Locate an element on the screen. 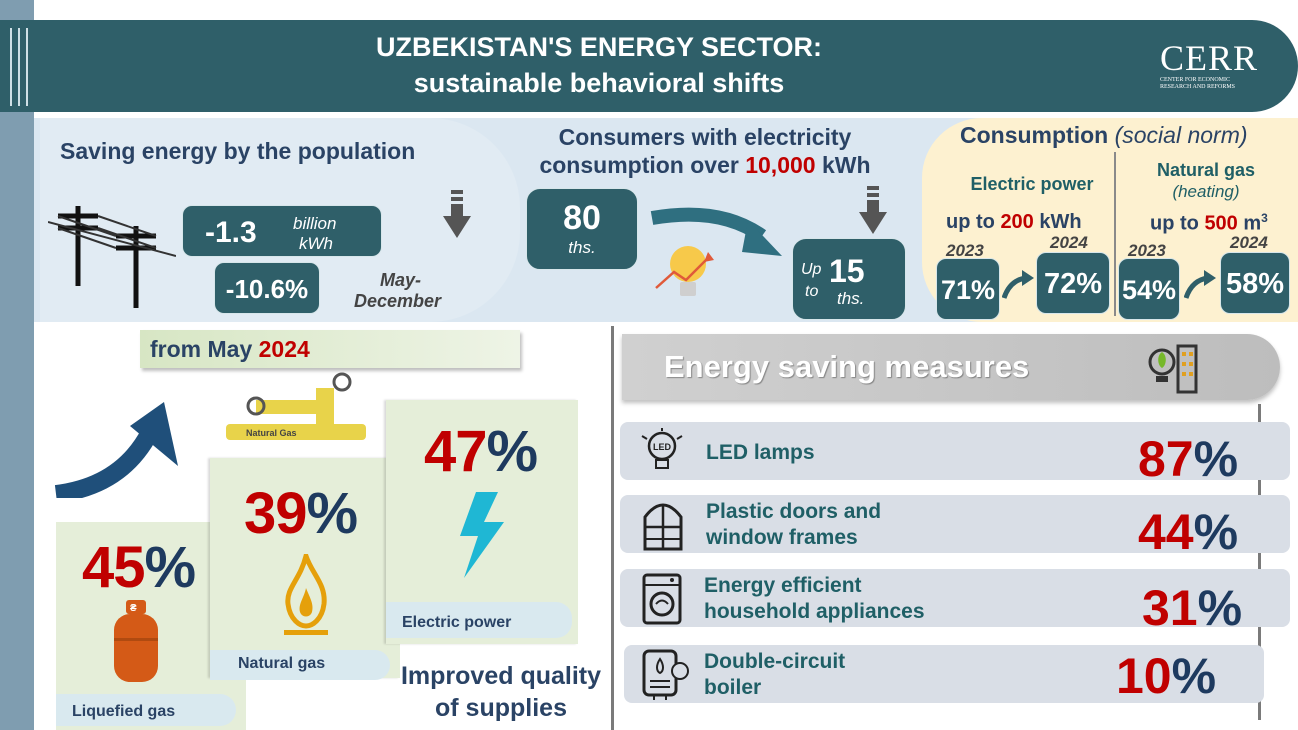 This screenshot has width=1298, height=730. cerr-logo-text: CERR is located at coordinates (1209, 58).